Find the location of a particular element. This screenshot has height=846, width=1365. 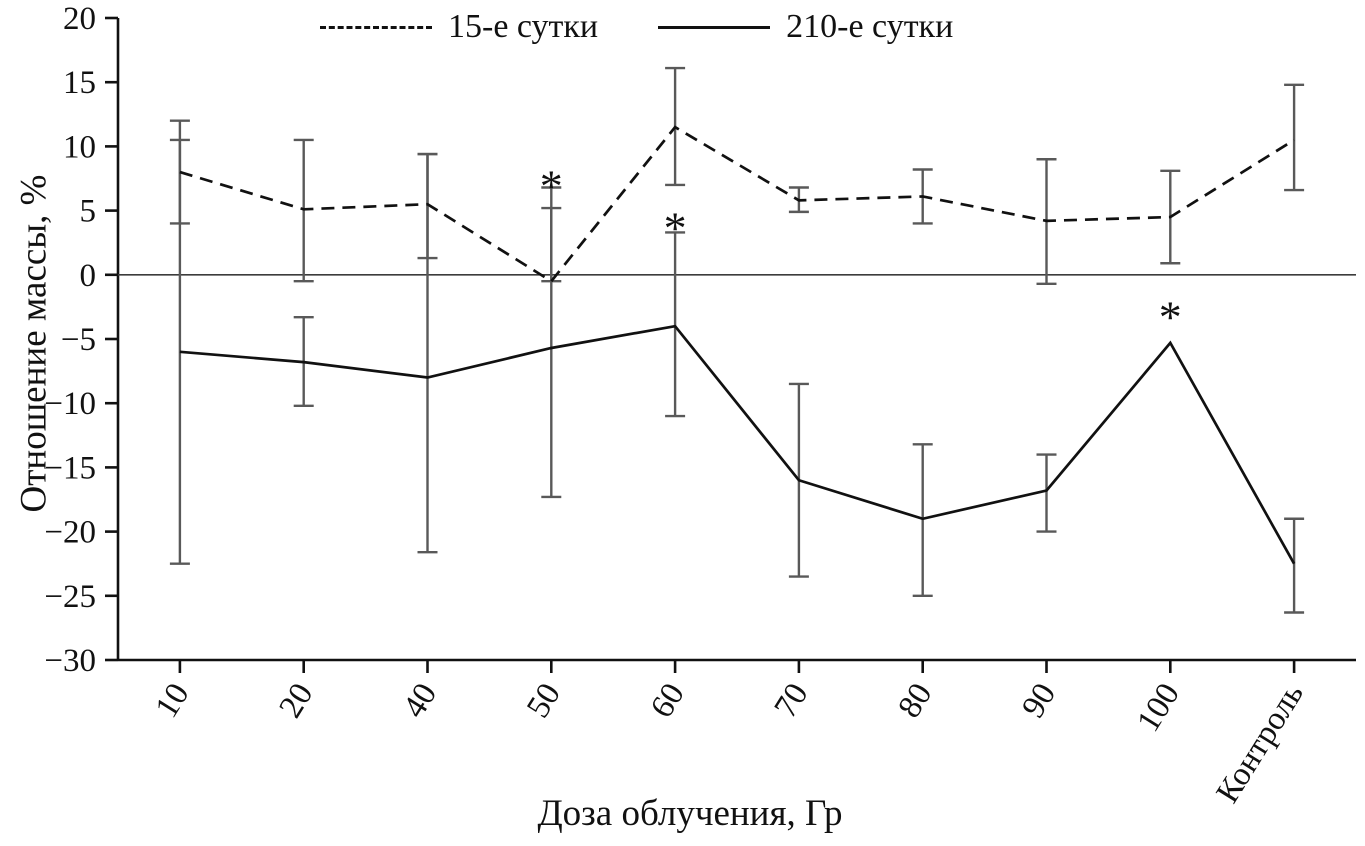

y-tick-label: −10 is located at coordinates (70, 404).